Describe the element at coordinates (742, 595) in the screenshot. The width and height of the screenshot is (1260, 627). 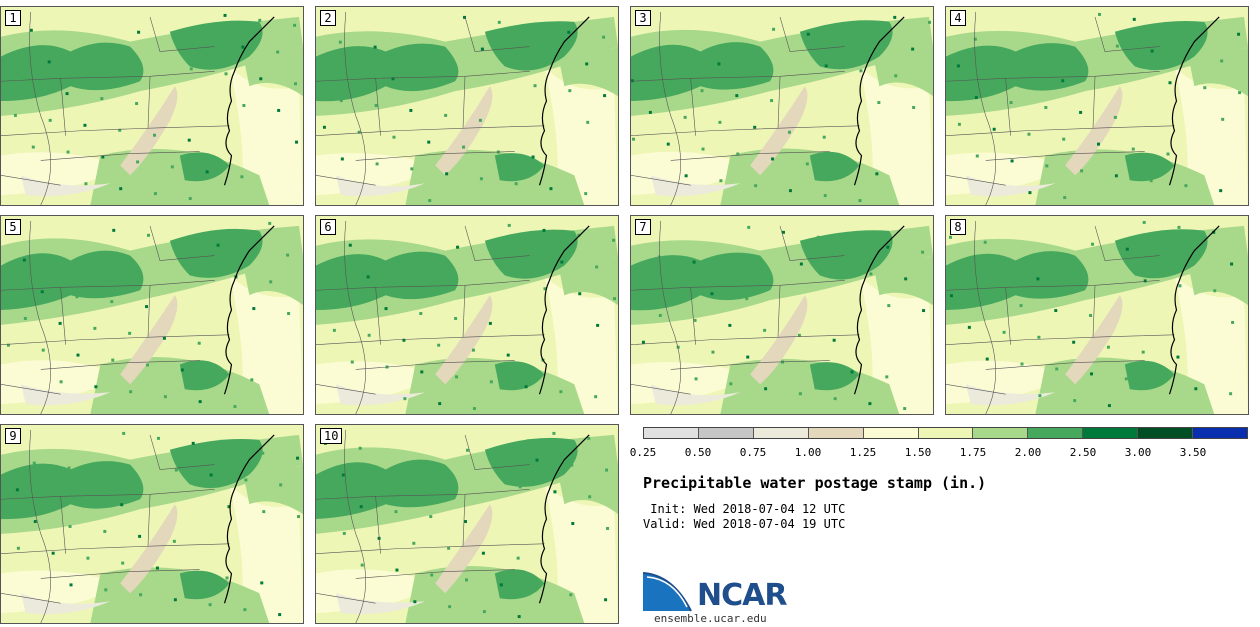
I see `ncar-logo-text: NCAR` at that location.